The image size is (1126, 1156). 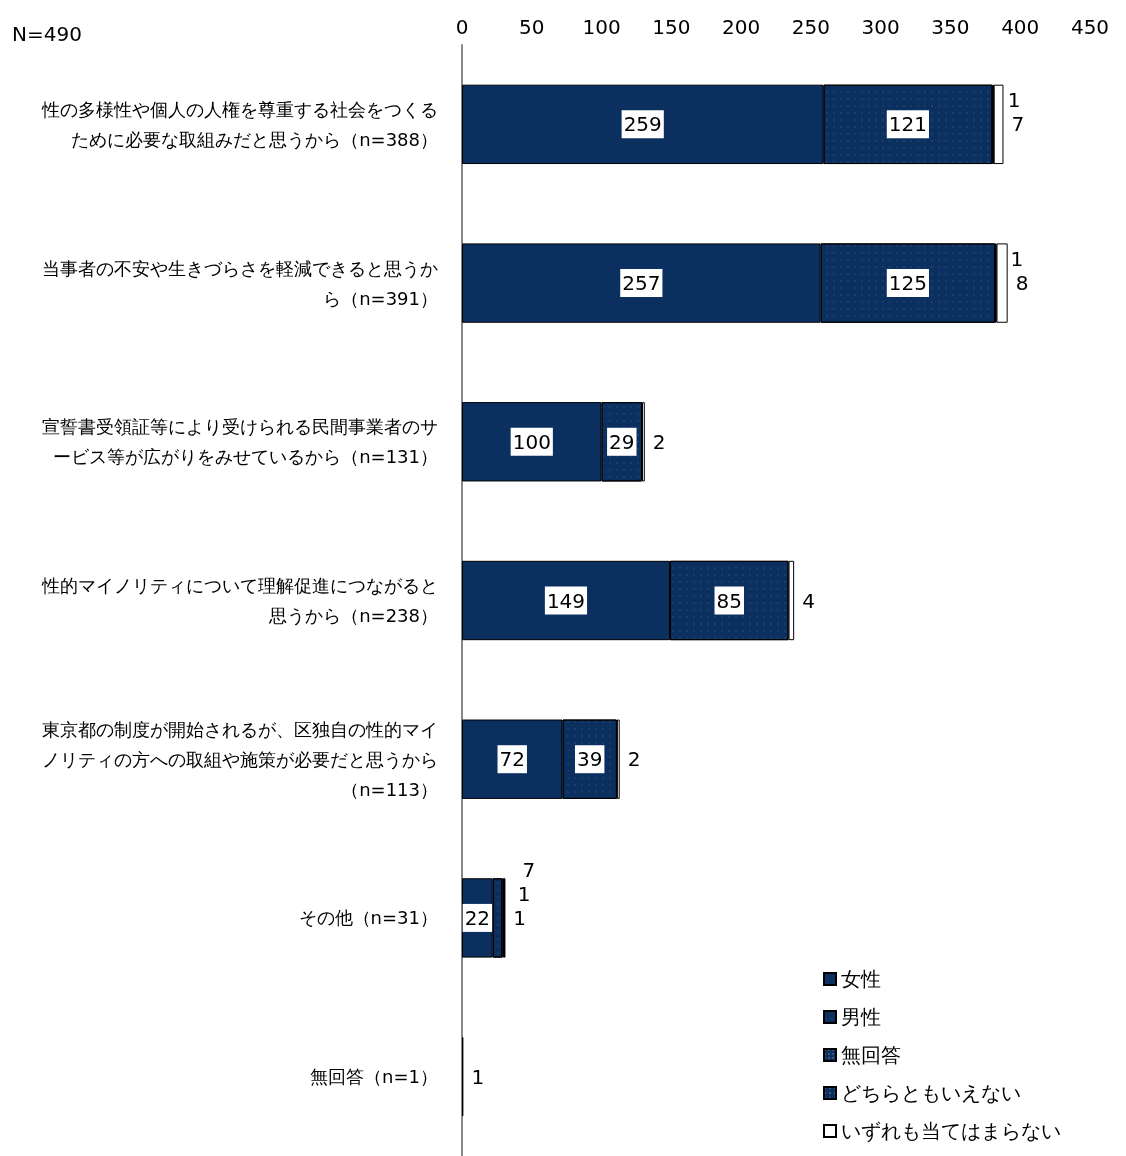 I want to click on x-tick-label: 400, so click(x=1020, y=27).